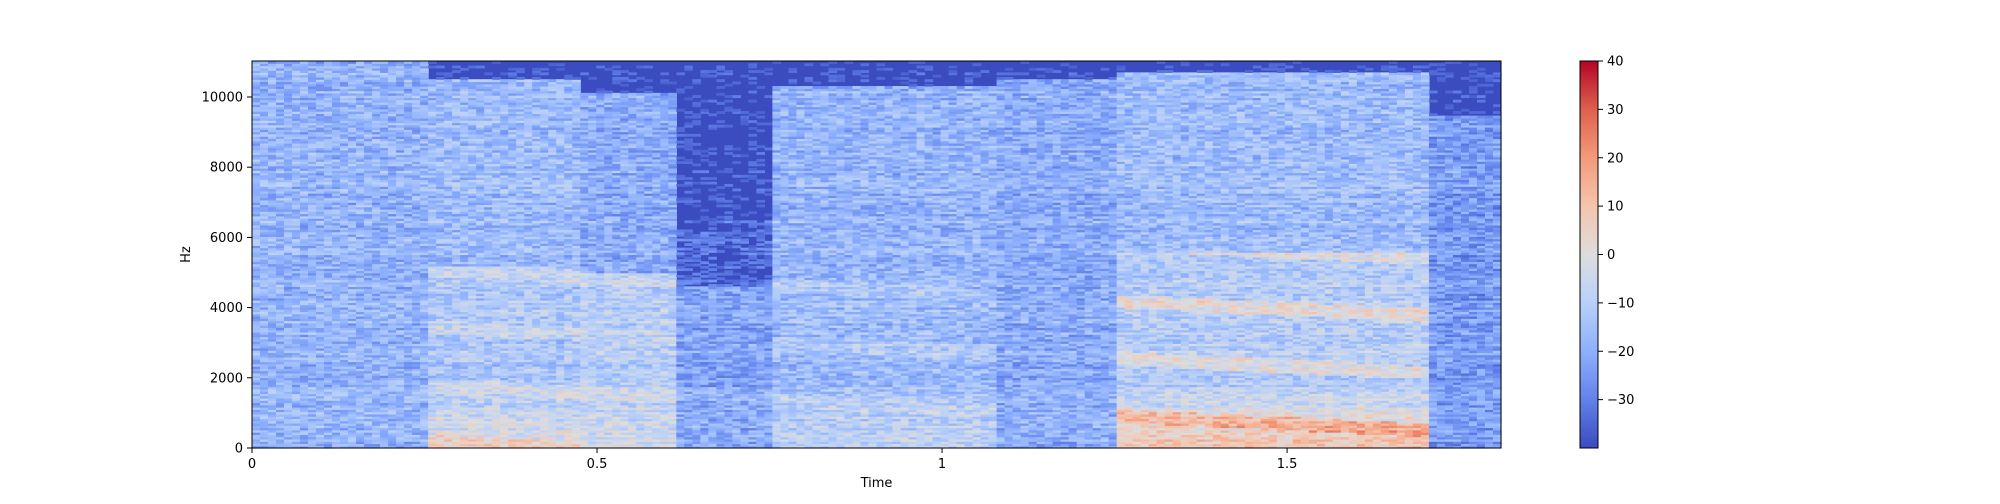 The height and width of the screenshot is (504, 2000). What do you see at coordinates (1611, 255) in the screenshot?
I see `colorbar-tick-label: 0` at bounding box center [1611, 255].